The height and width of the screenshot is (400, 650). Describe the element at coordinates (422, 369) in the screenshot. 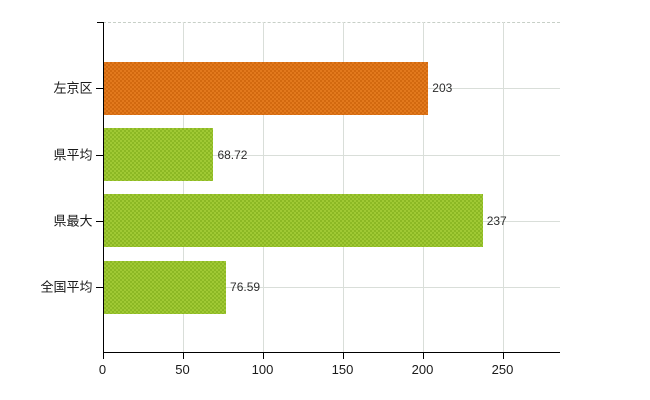

I see `x-tick-label: 200` at that location.